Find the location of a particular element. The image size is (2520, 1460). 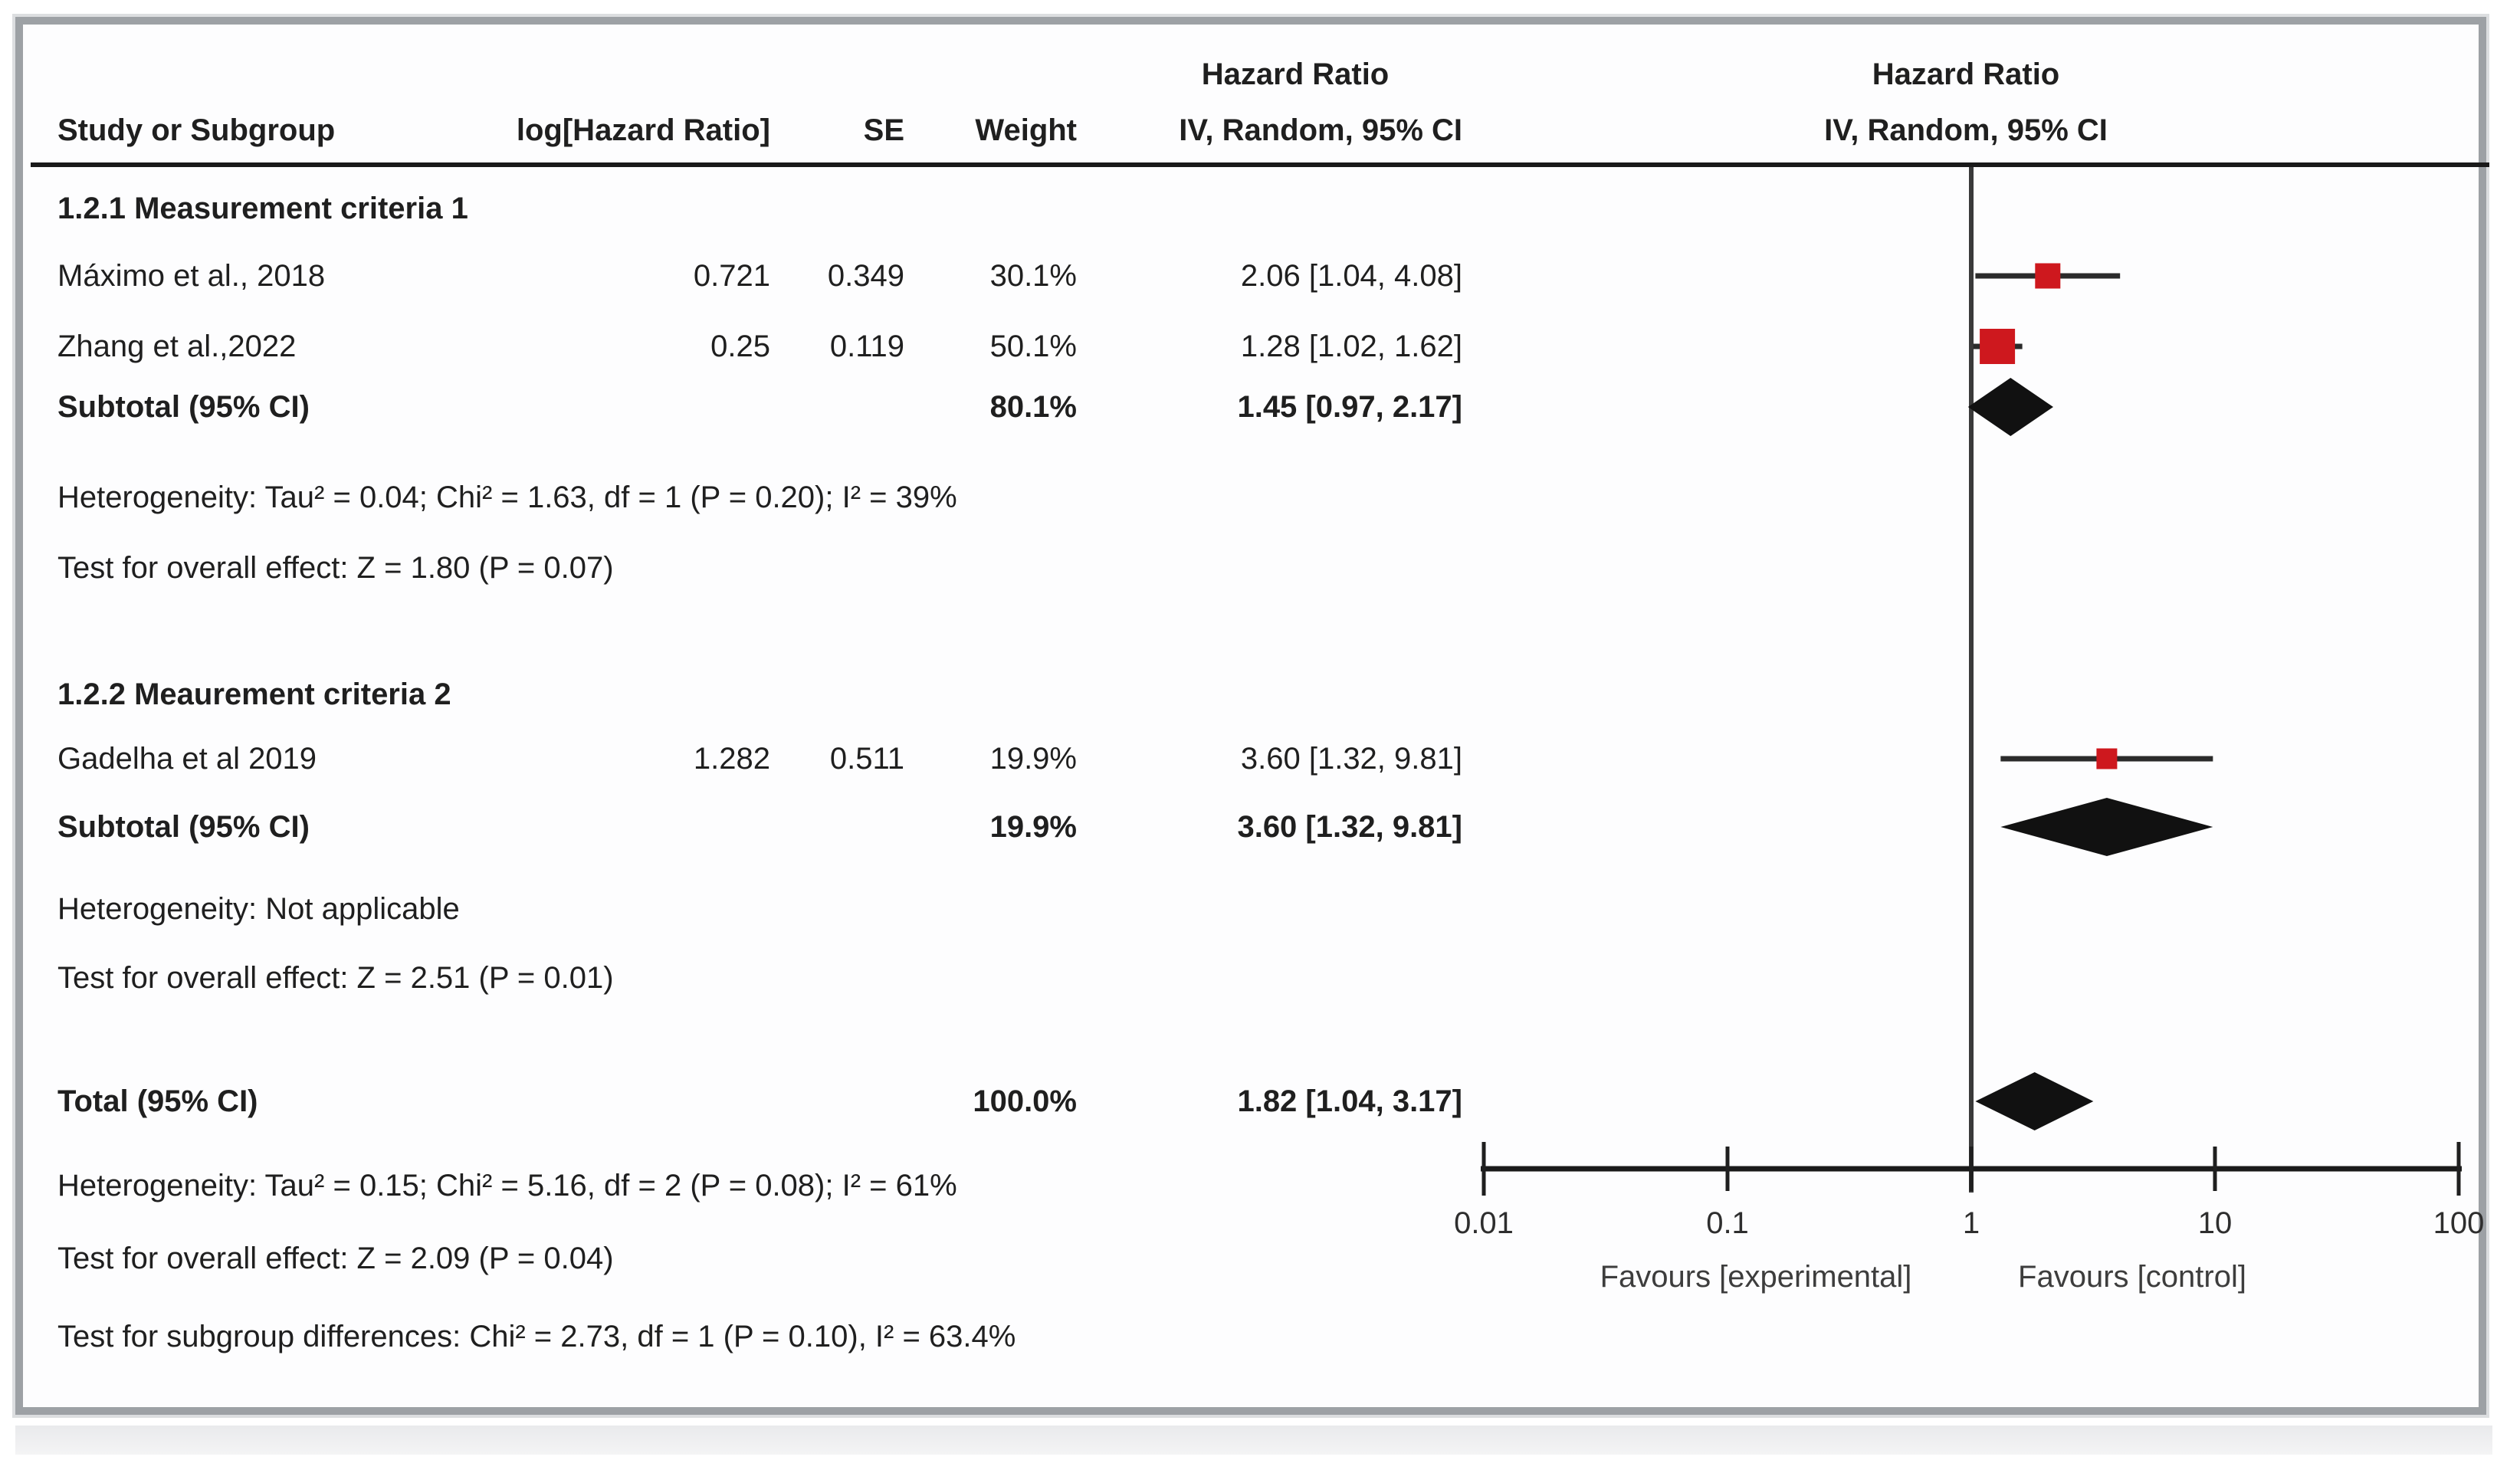

effect-column-title: Hazard Ratio is located at coordinates (1295, 74).